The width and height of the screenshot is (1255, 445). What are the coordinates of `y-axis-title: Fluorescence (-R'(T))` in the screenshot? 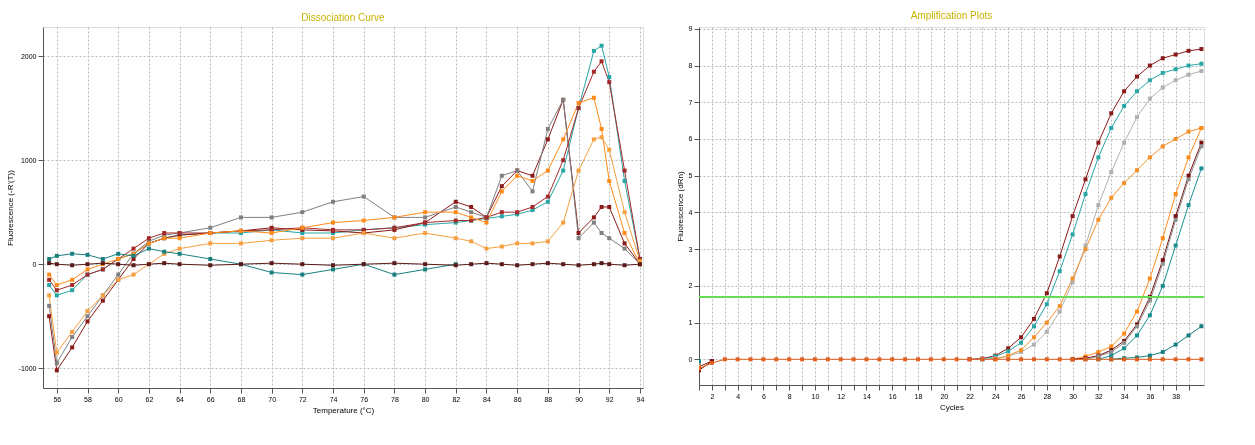 It's located at (10, 207).